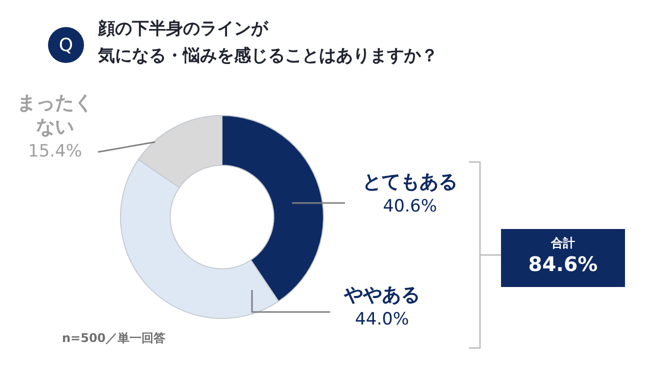 The image size is (650, 374). I want to click on data-label: 40.6%, so click(410, 206).